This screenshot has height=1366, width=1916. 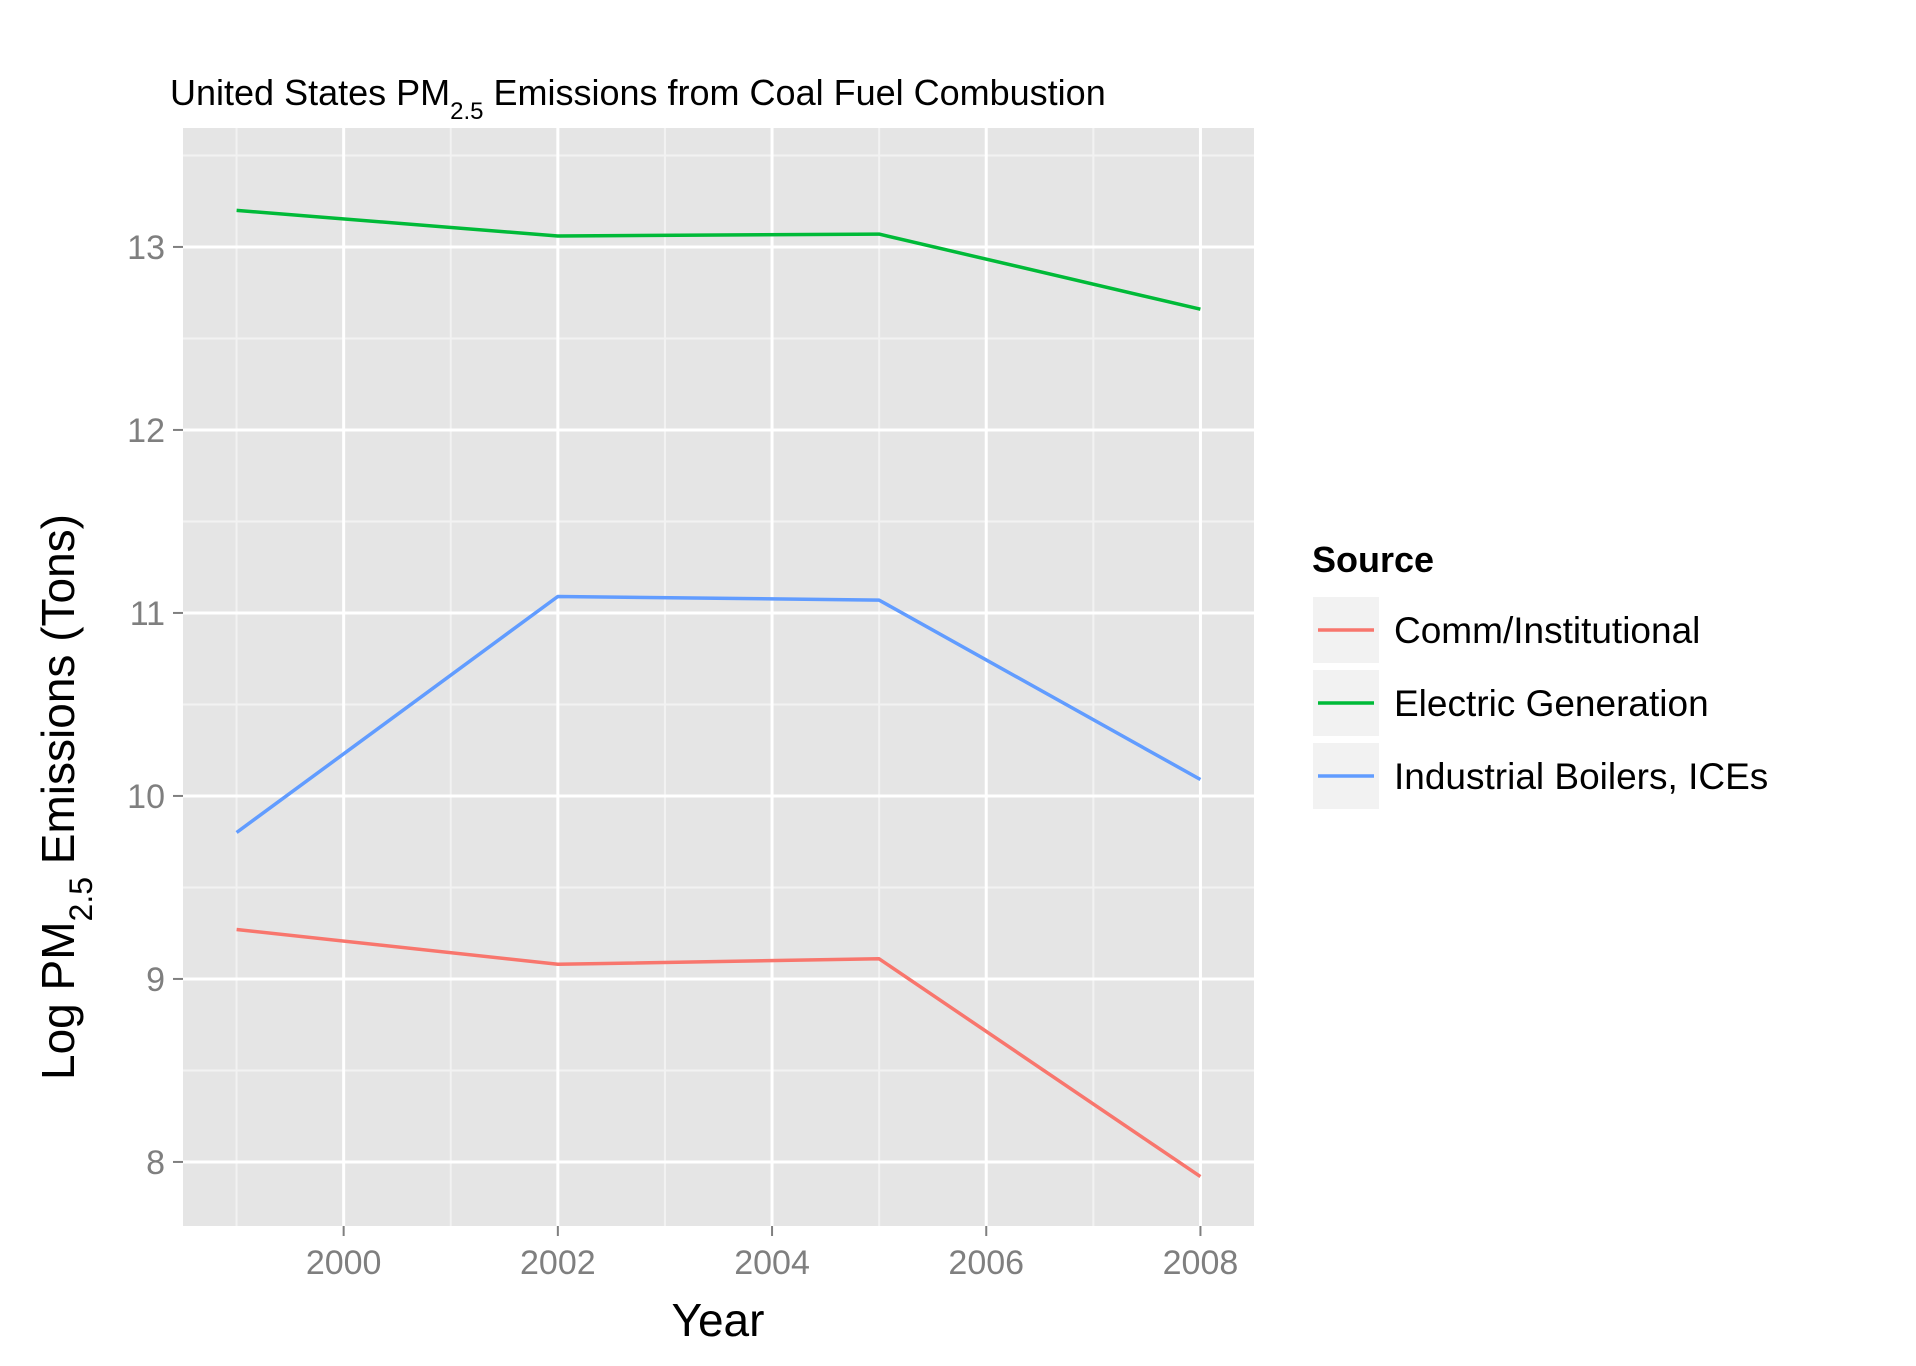 I want to click on x-tick-label-2000: 2000, so click(x=344, y=1263).